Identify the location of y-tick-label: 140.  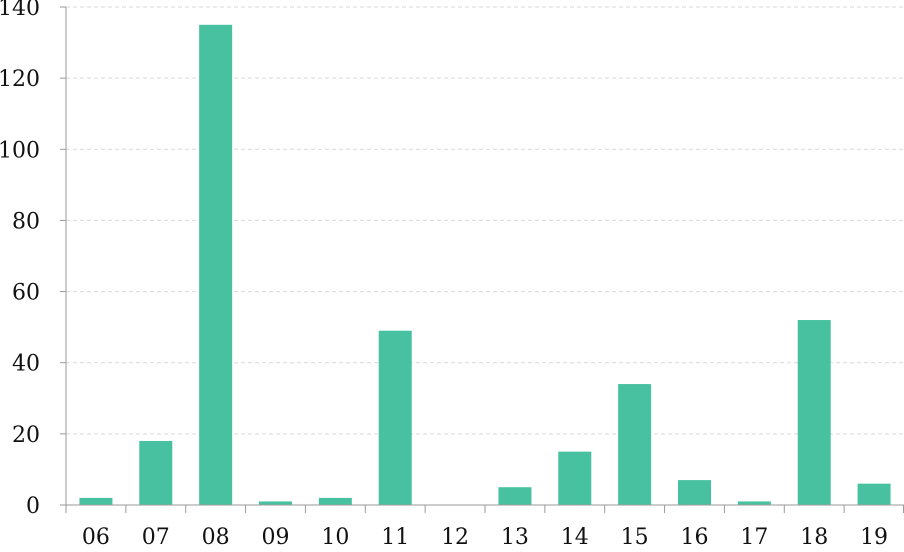
(20, 10).